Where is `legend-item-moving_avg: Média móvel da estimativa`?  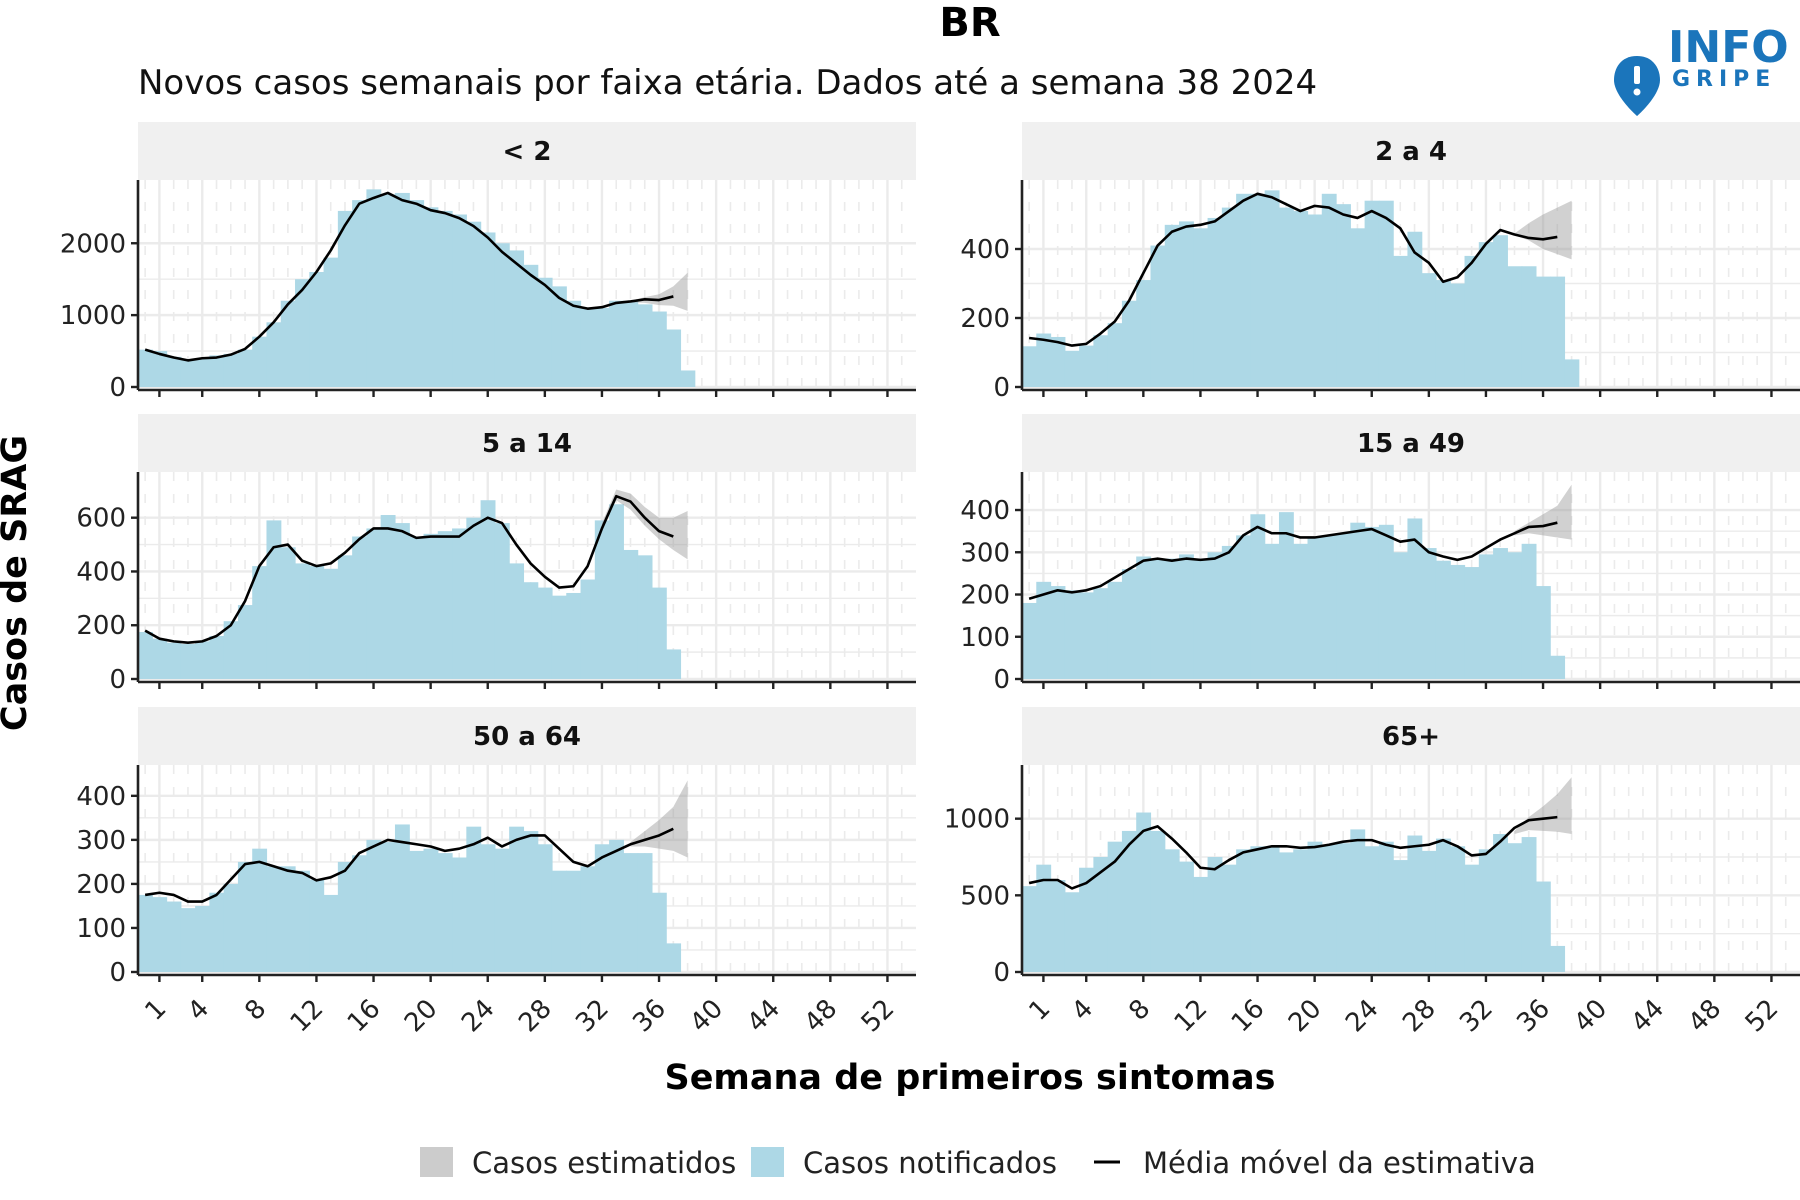
legend-item-moving_avg: Média móvel da estimativa is located at coordinates (1315, 1163).